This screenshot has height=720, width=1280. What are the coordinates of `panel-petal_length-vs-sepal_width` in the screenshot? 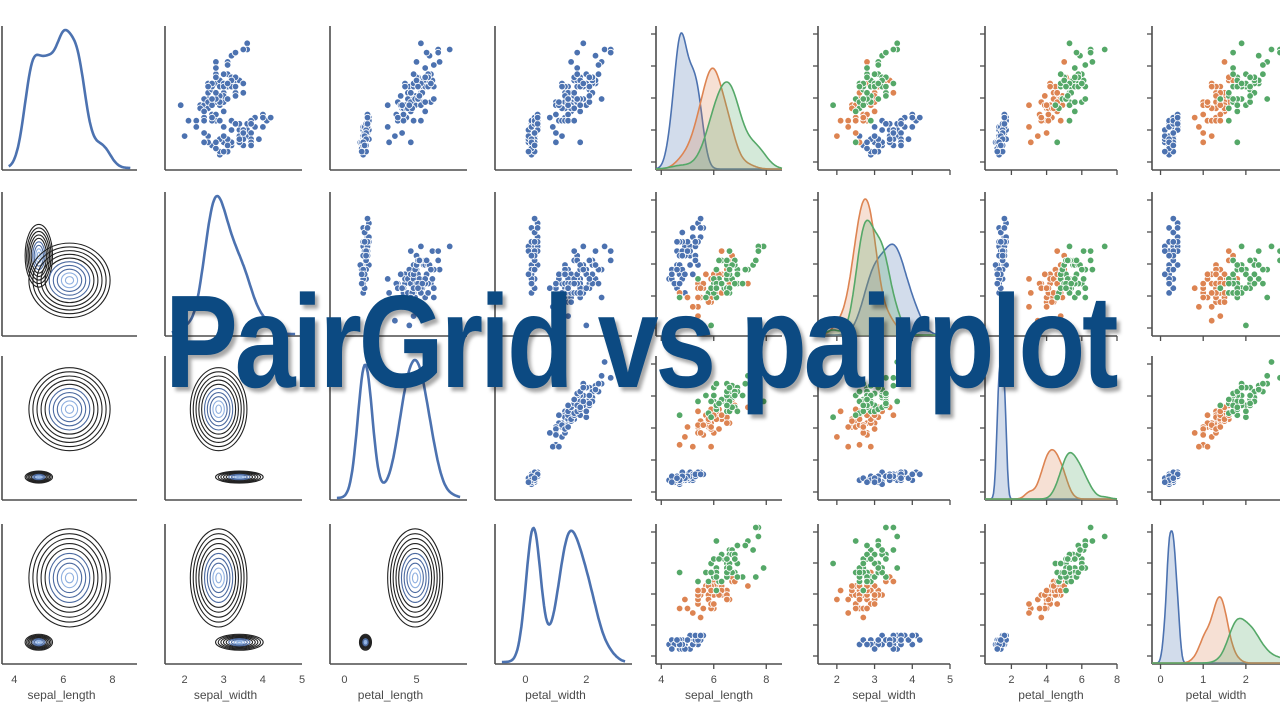 It's located at (882, 430).